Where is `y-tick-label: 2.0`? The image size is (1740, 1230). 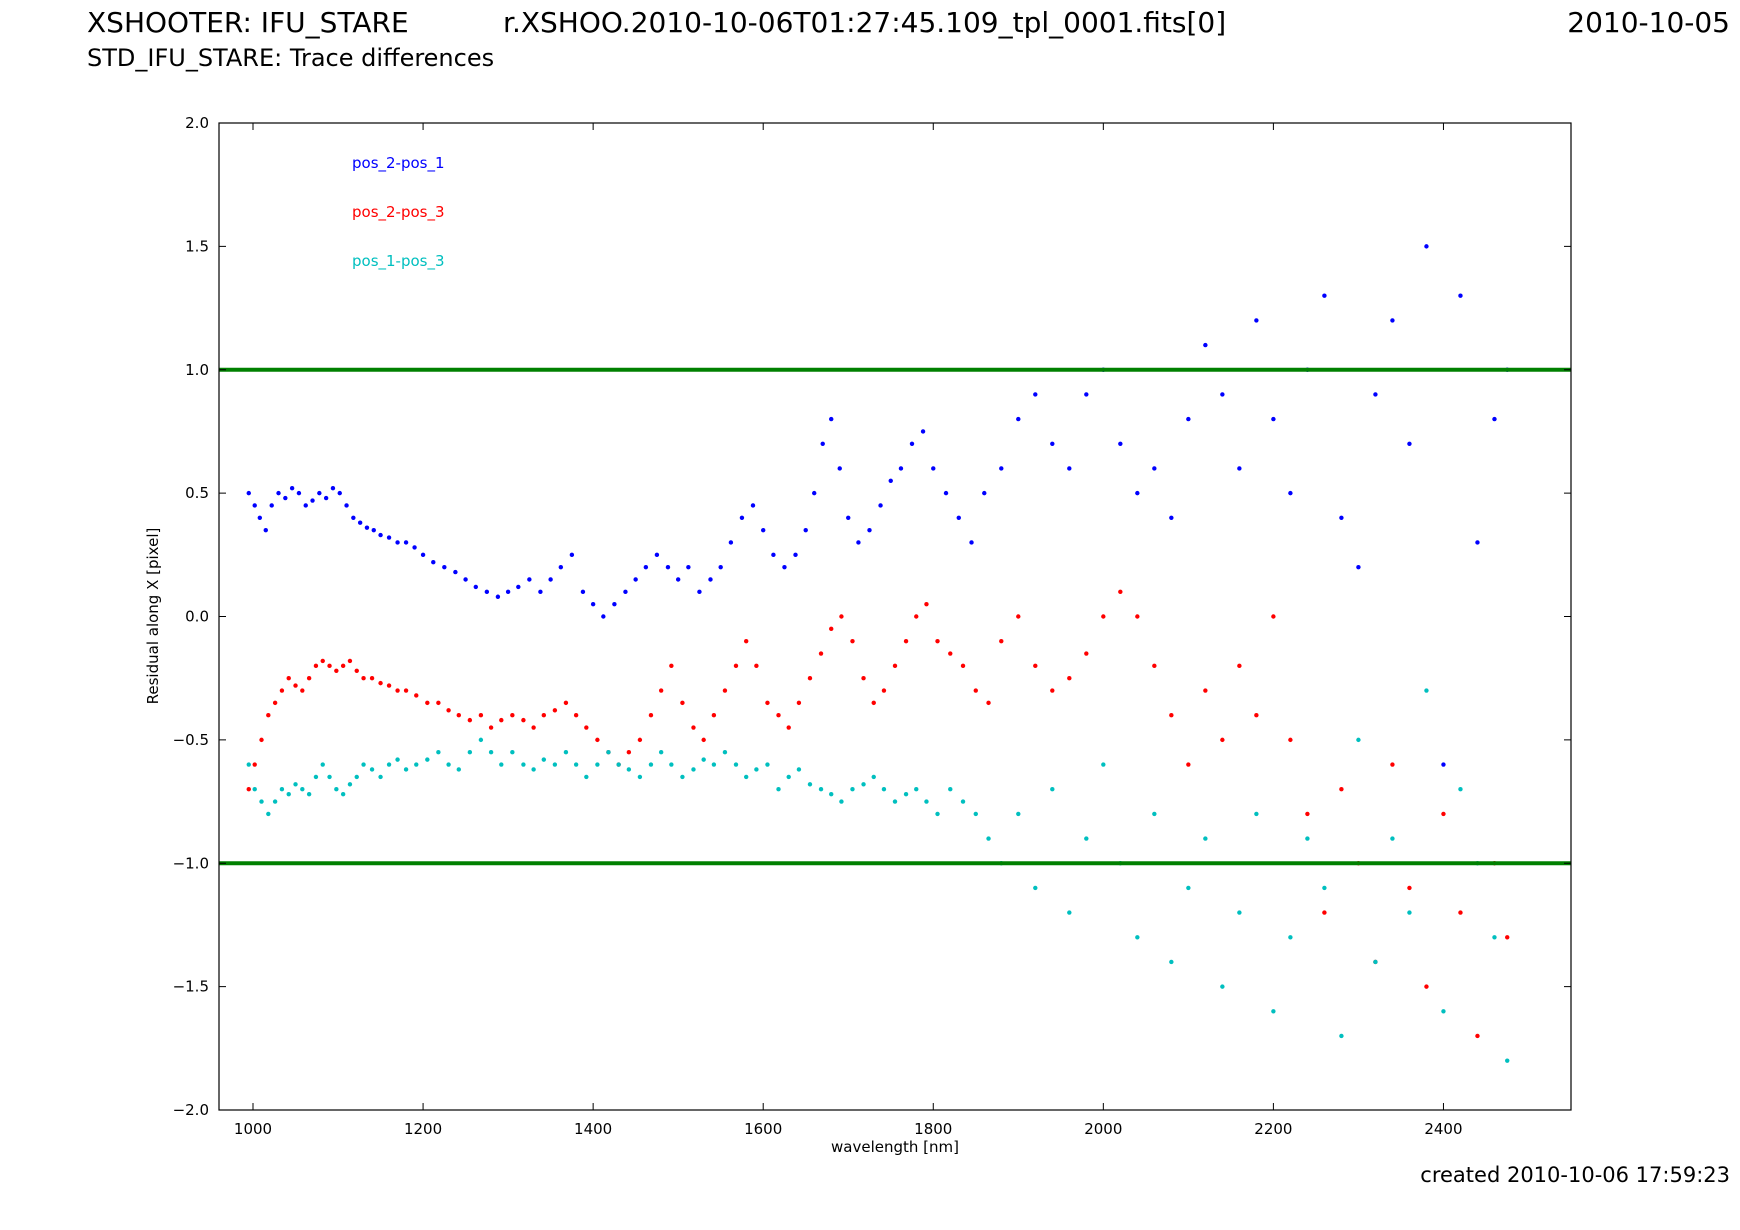 y-tick-label: 2.0 is located at coordinates (197, 123).